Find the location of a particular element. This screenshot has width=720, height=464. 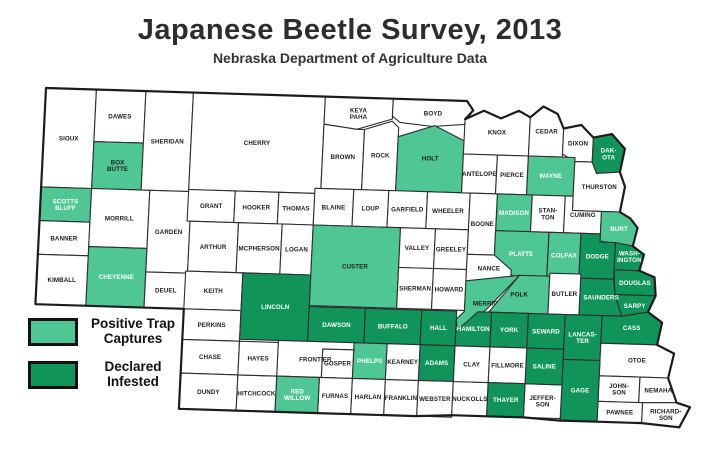

county-york is located at coordinates (509, 330).